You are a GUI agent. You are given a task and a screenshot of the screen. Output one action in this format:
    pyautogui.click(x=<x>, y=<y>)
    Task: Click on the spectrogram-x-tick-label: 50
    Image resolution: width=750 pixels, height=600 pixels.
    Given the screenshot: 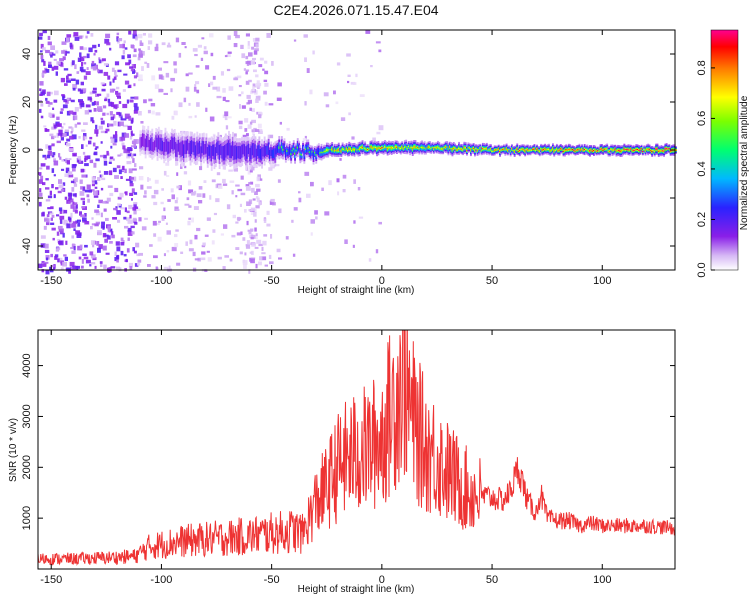 What is the action you would take?
    pyautogui.click(x=492, y=281)
    